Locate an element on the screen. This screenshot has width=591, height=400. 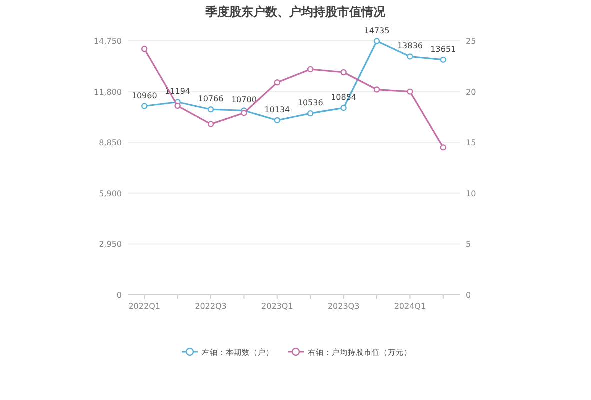
y2-tick-label: 5 is located at coordinates (469, 245).